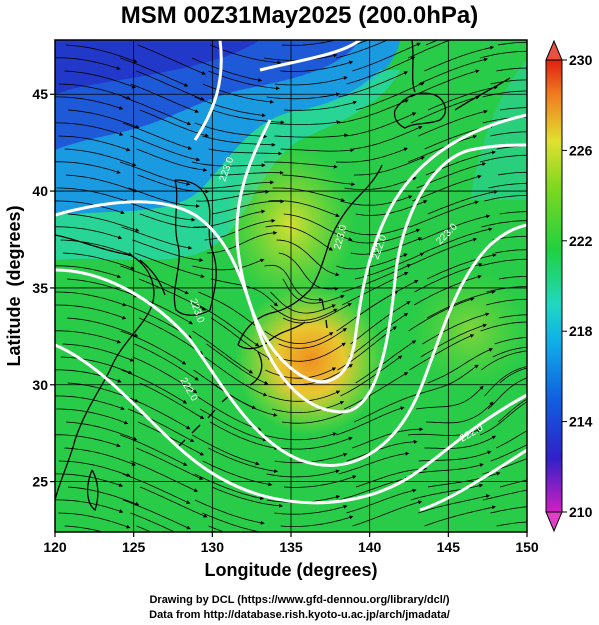 Image resolution: width=599 pixels, height=625 pixels. What do you see at coordinates (581, 331) in the screenshot?
I see `colorbar-tick-label: 218` at bounding box center [581, 331].